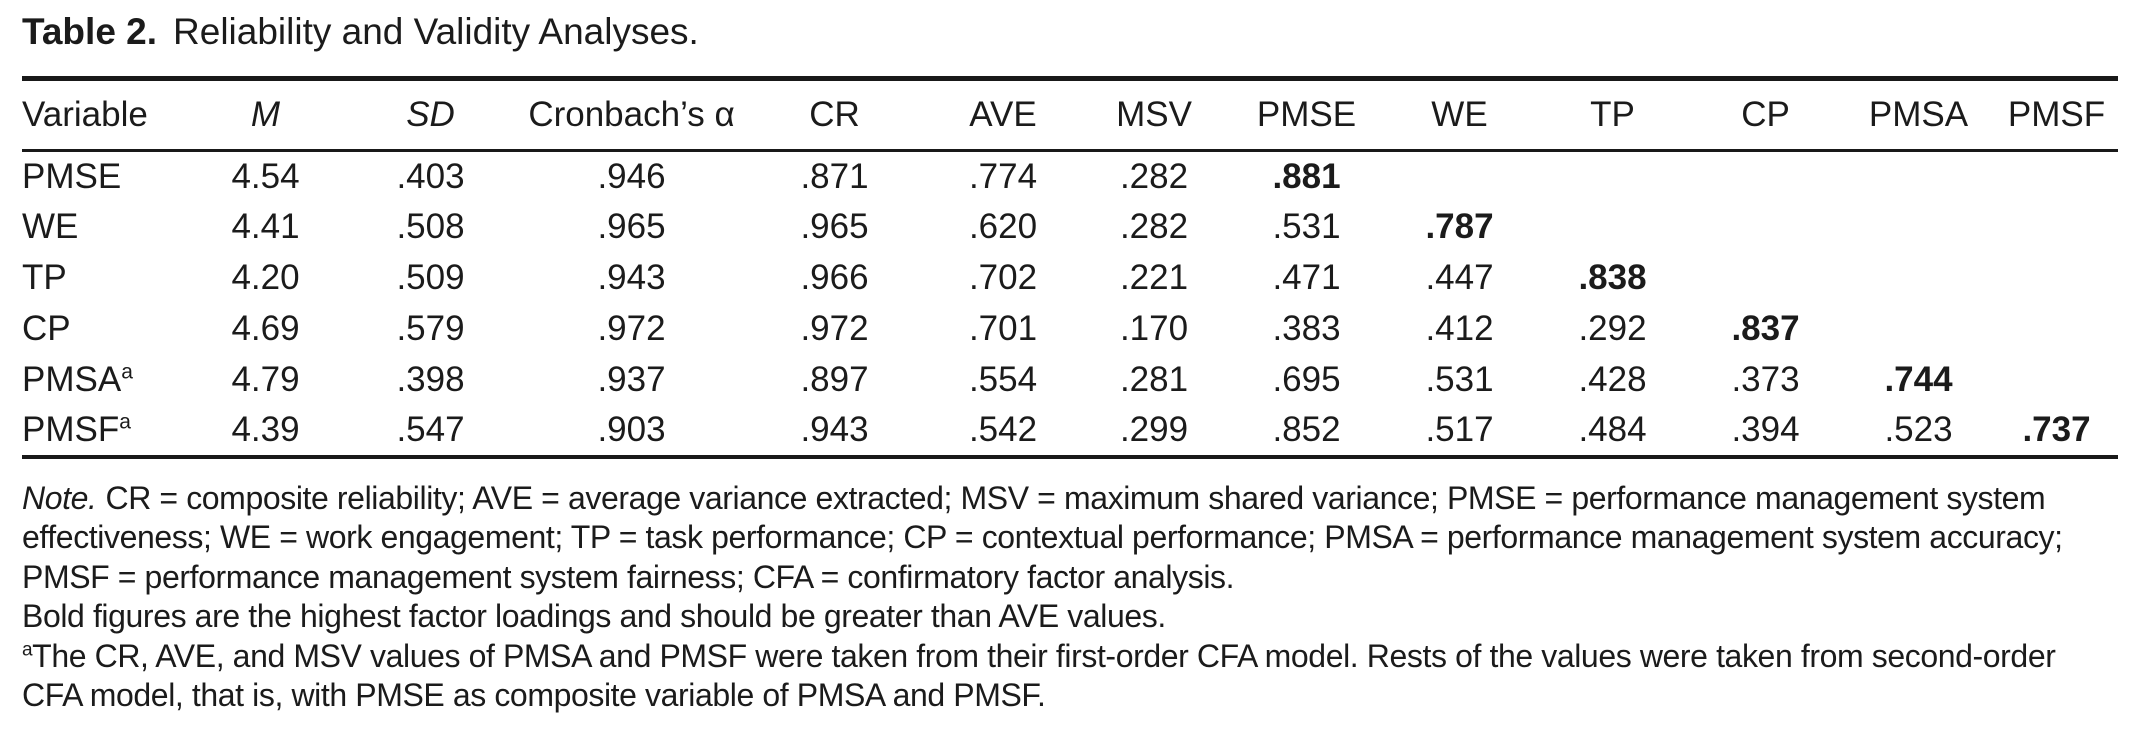 The image size is (2139, 750). Describe the element at coordinates (265, 432) in the screenshot. I see `table-cell: 4.39` at that location.